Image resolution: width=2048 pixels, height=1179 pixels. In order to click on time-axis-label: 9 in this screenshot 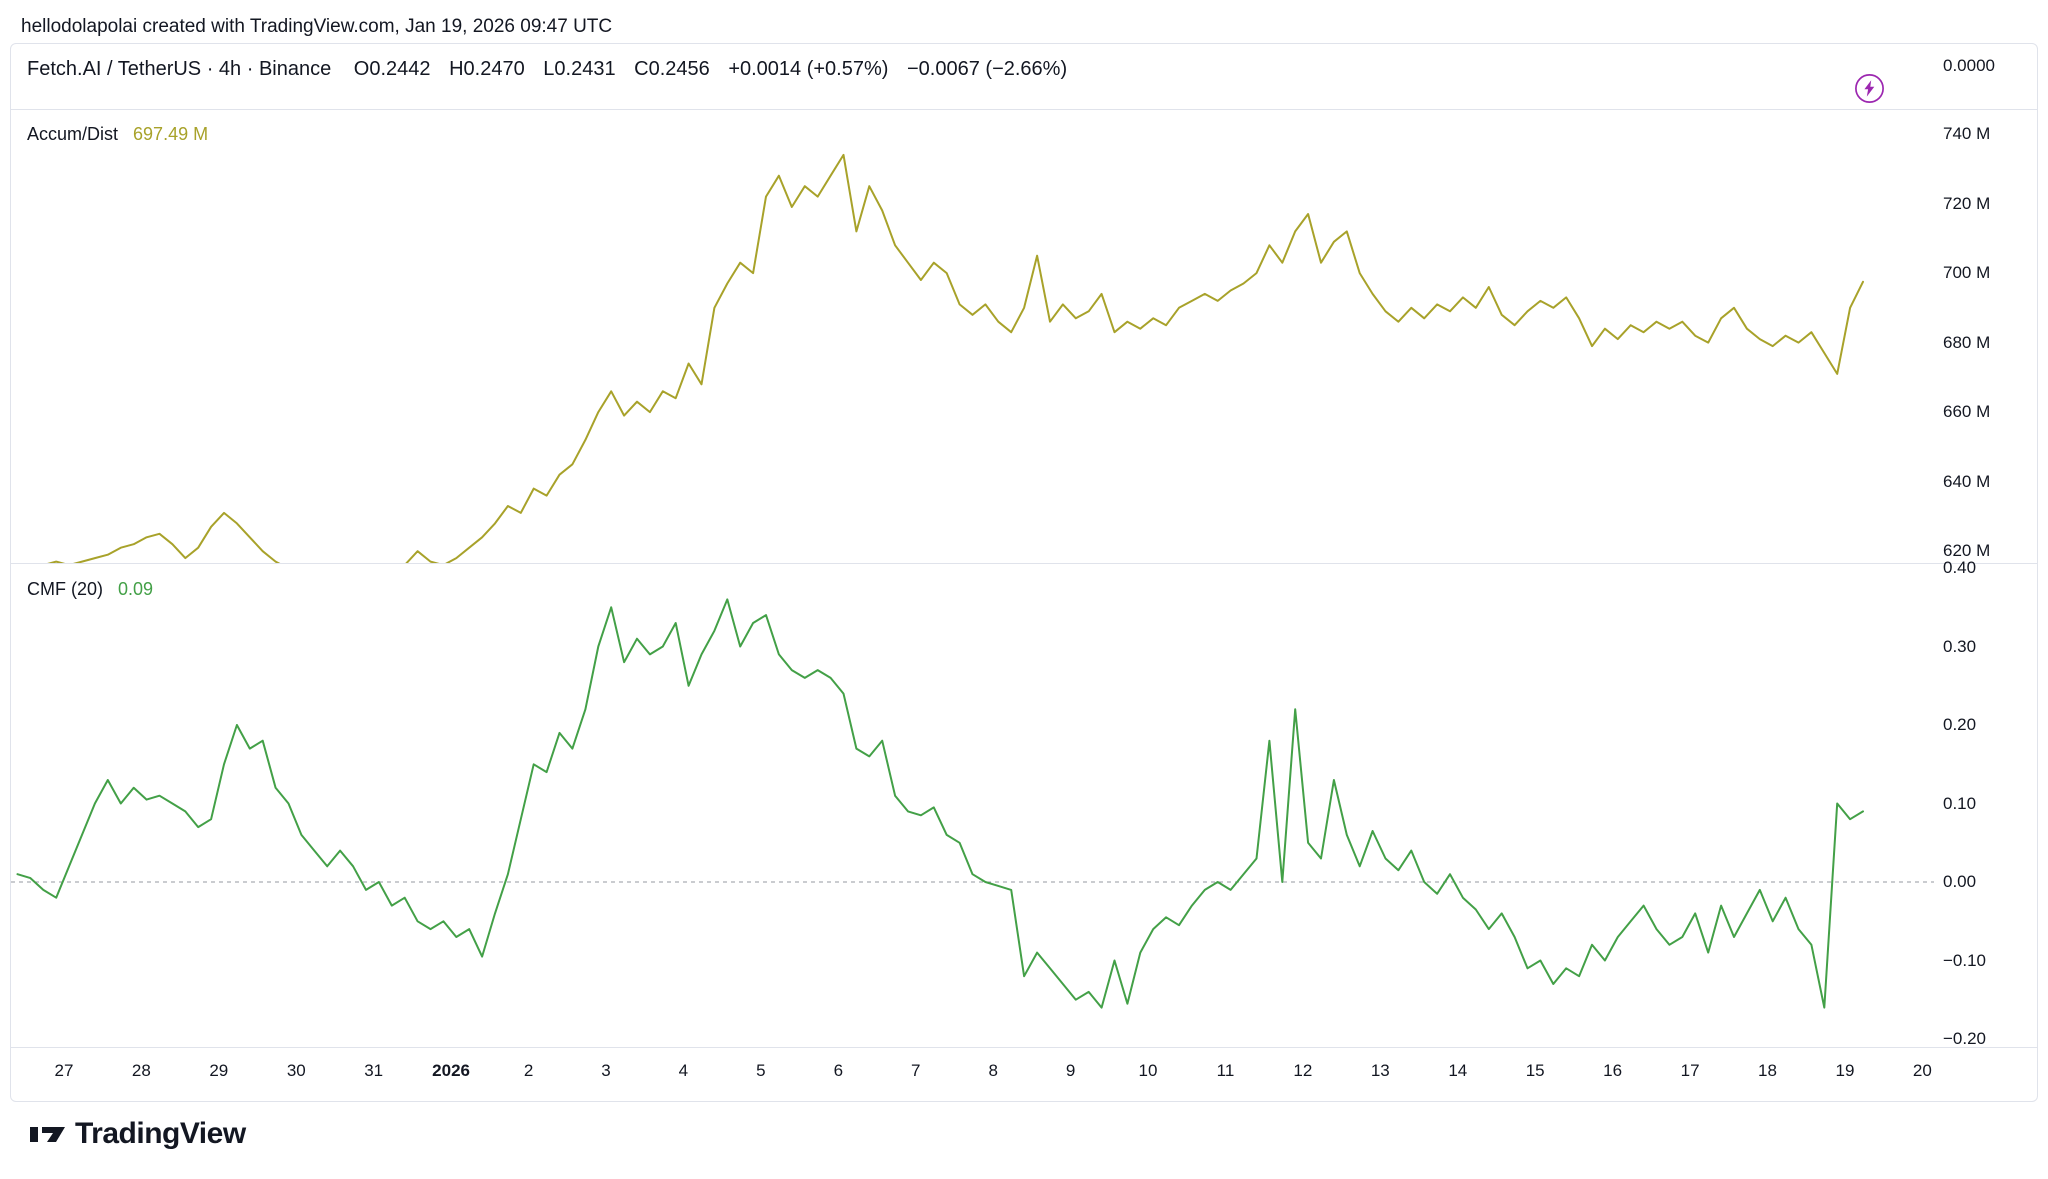, I will do `click(1070, 1070)`.